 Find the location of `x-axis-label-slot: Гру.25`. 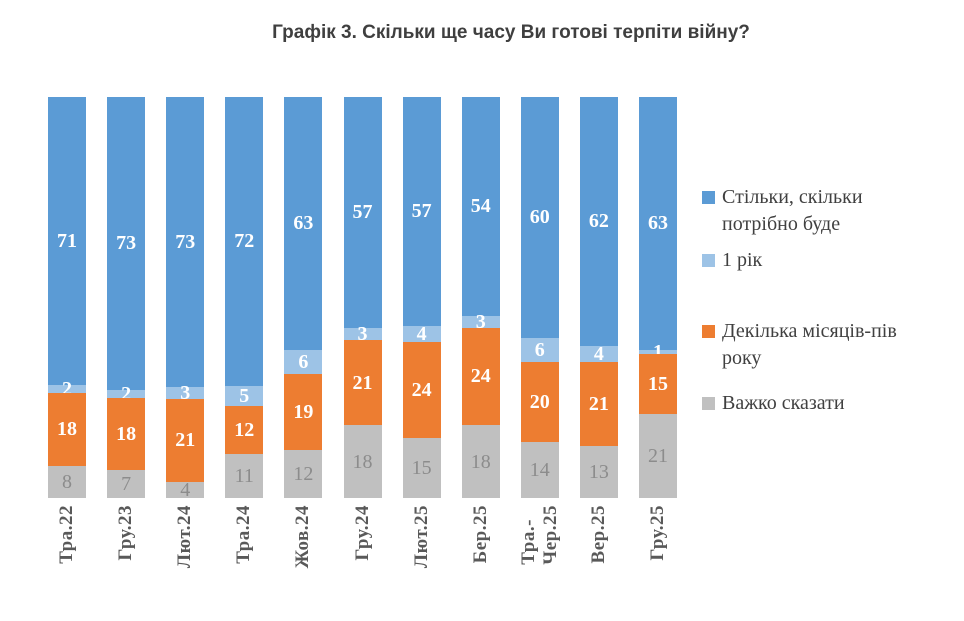

x-axis-label-slot: Гру.25 is located at coordinates (658, 535).